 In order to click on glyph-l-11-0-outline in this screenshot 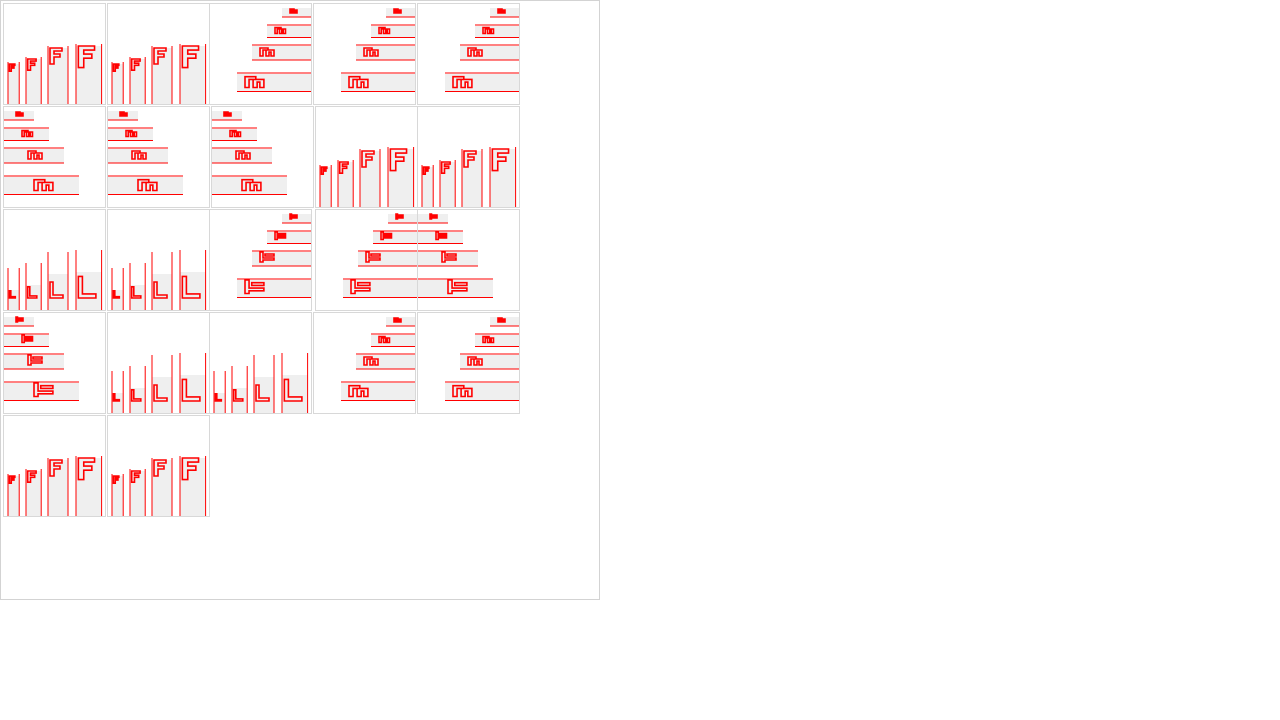, I will do `click(116, 294)`.